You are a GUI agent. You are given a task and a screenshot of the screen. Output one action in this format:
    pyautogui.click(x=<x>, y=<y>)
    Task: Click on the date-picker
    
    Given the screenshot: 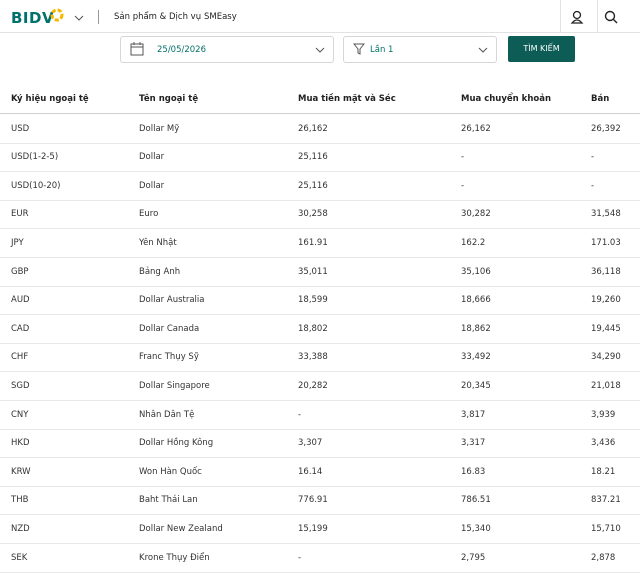 What is the action you would take?
    pyautogui.click(x=227, y=49)
    